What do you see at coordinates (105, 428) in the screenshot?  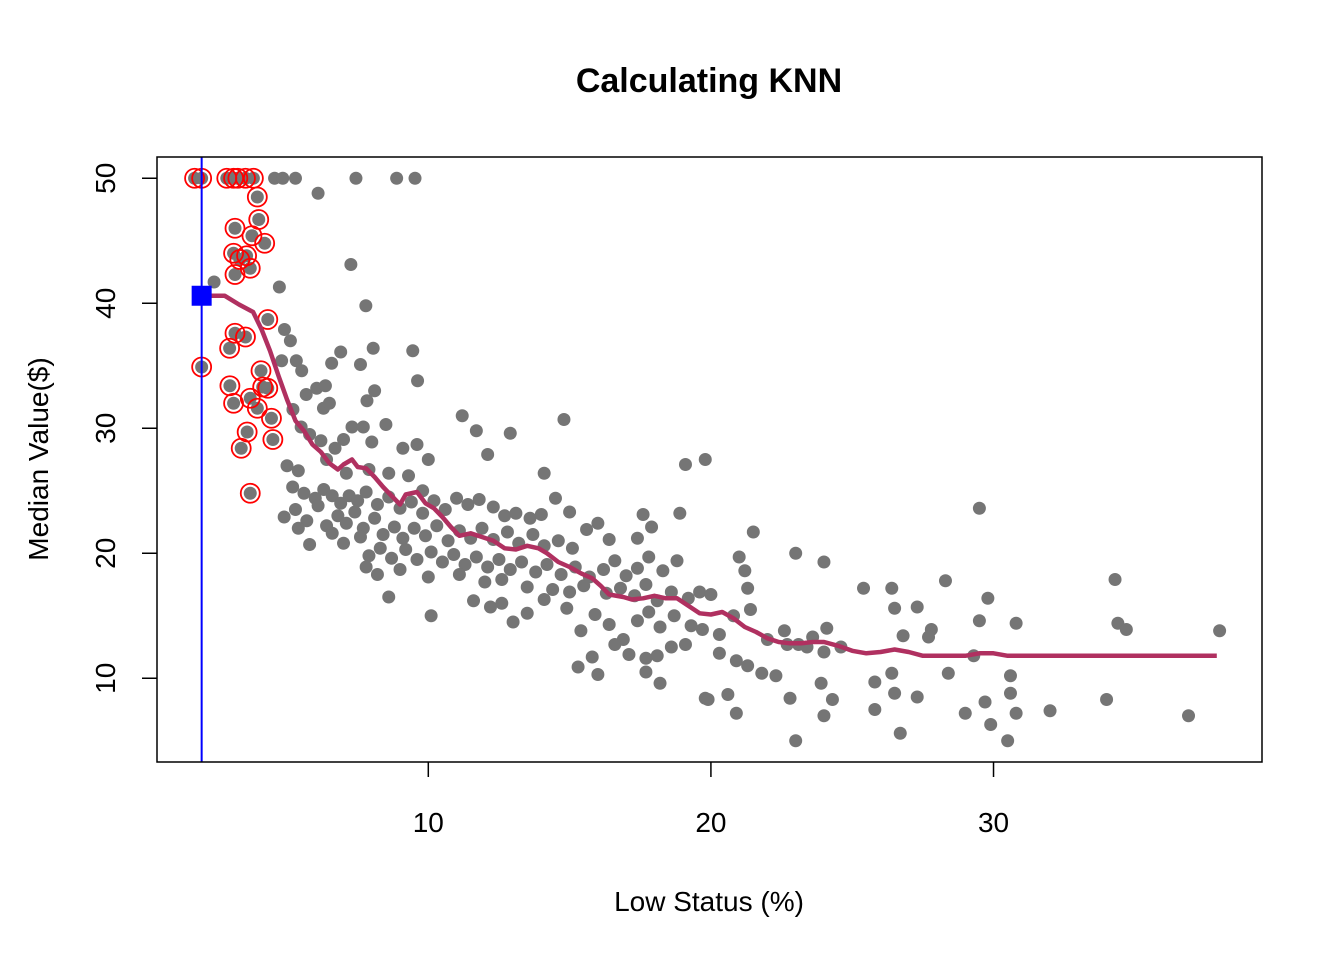 I see `y-tick-label: 30` at bounding box center [105, 428].